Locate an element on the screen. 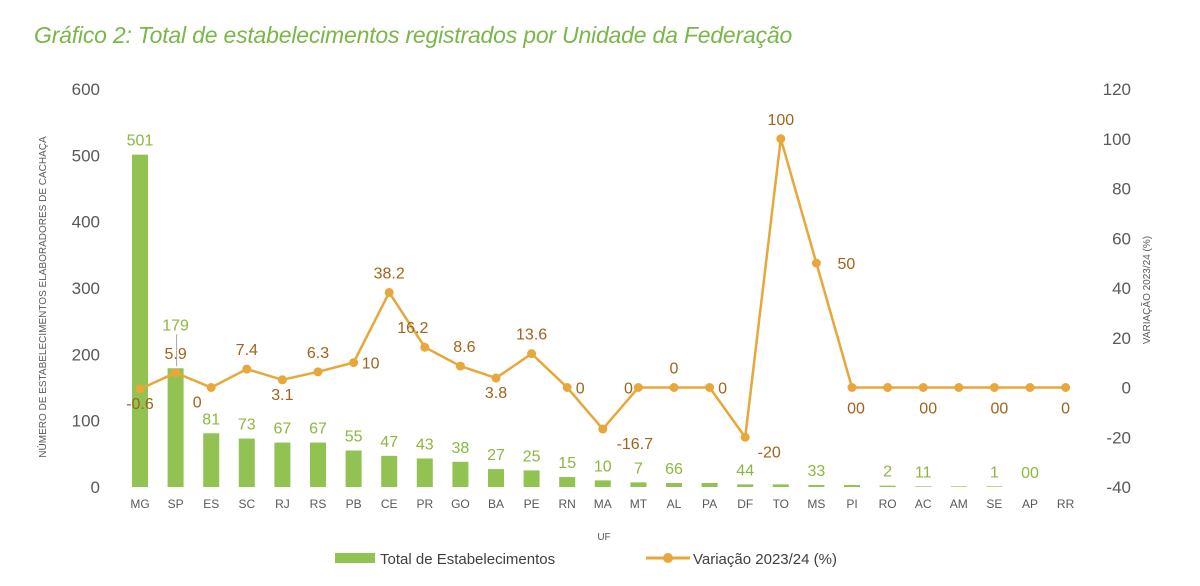  left-axis-tick-label: 300 is located at coordinates (86, 288).